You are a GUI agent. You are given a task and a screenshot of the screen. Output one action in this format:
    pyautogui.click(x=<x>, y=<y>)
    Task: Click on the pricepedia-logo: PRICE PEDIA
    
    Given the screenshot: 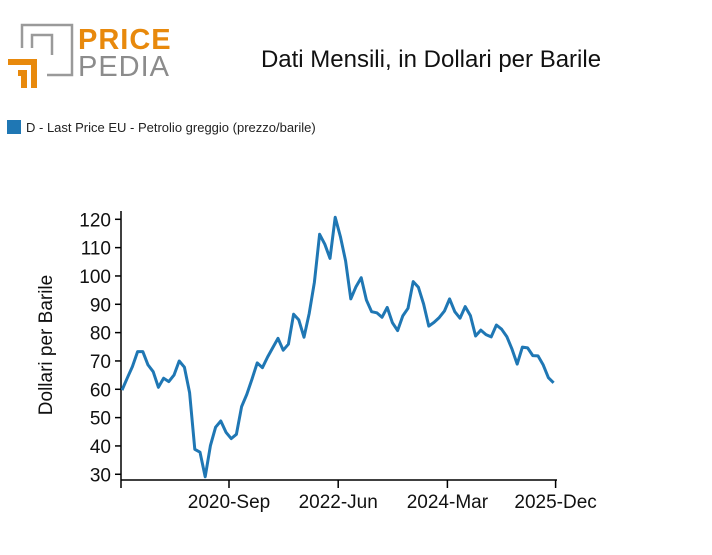 What is the action you would take?
    pyautogui.click(x=90, y=55)
    